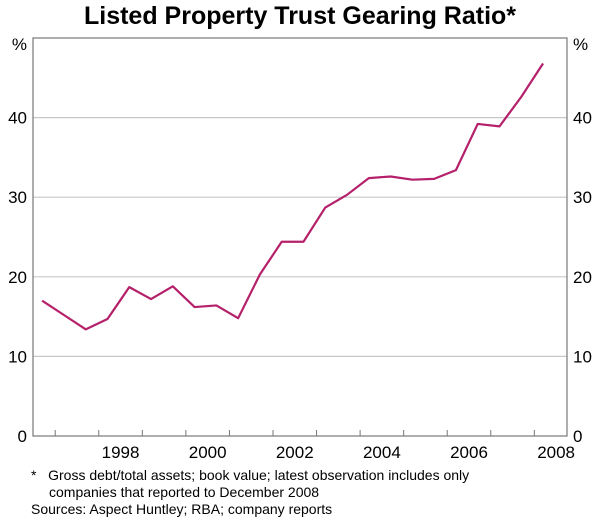 This screenshot has height=521, width=600. What do you see at coordinates (34, 475) in the screenshot?
I see `footnote-star: *` at bounding box center [34, 475].